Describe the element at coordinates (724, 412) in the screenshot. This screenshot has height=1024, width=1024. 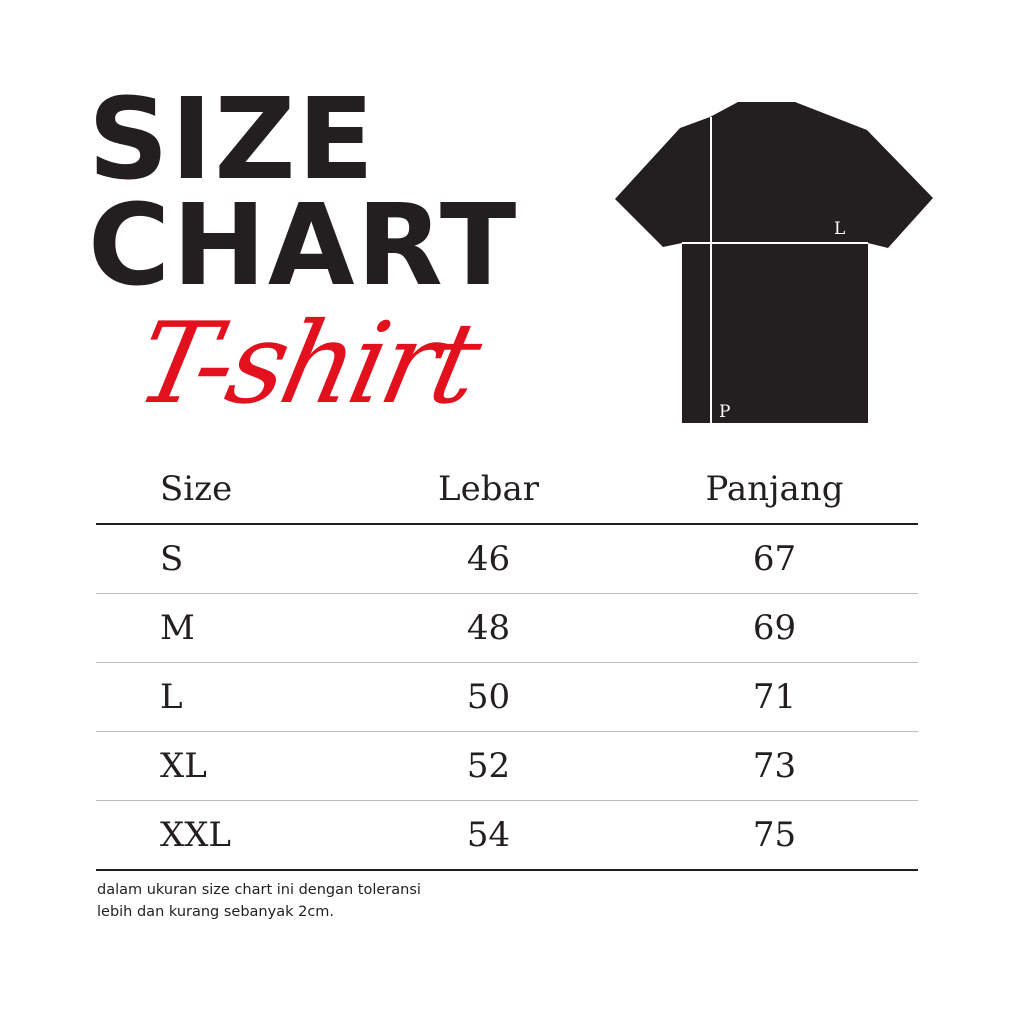
I see `length-label: P` at that location.